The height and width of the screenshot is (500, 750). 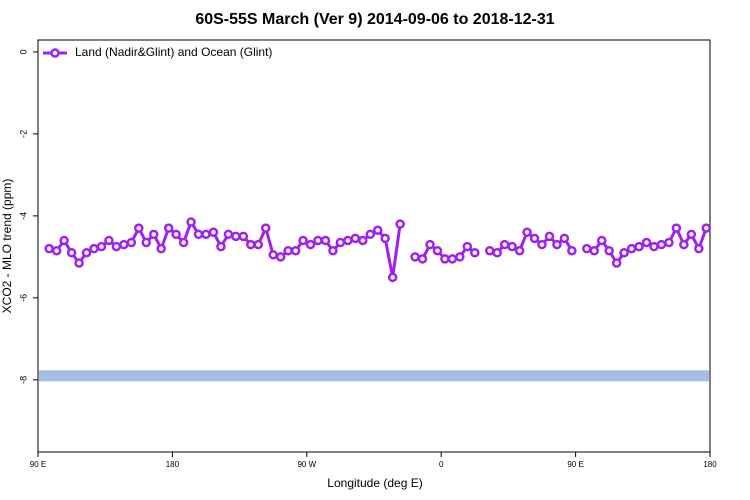 What do you see at coordinates (306, 464) in the screenshot?
I see `x-tick-label: 90 W` at bounding box center [306, 464].